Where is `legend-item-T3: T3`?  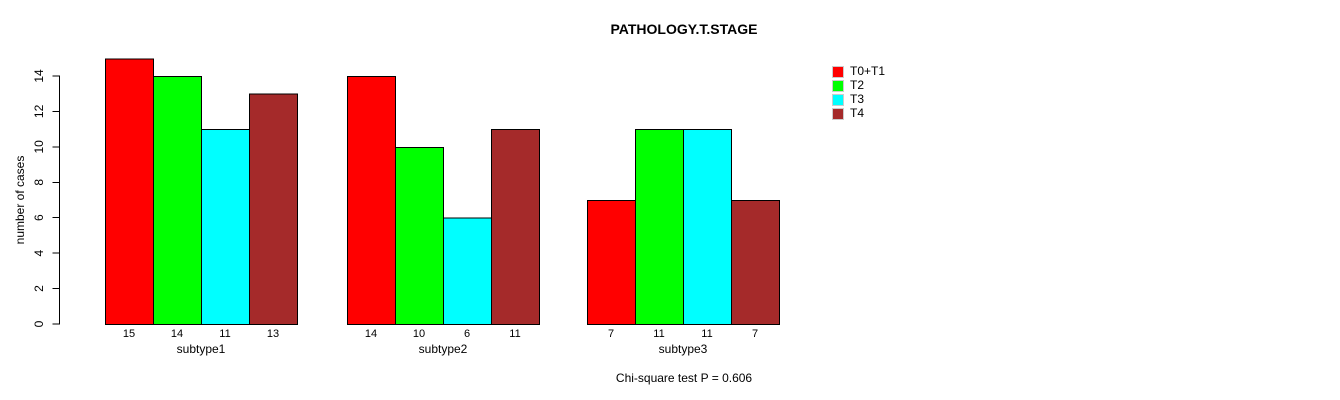 legend-item-T3: T3 is located at coordinates (858, 99).